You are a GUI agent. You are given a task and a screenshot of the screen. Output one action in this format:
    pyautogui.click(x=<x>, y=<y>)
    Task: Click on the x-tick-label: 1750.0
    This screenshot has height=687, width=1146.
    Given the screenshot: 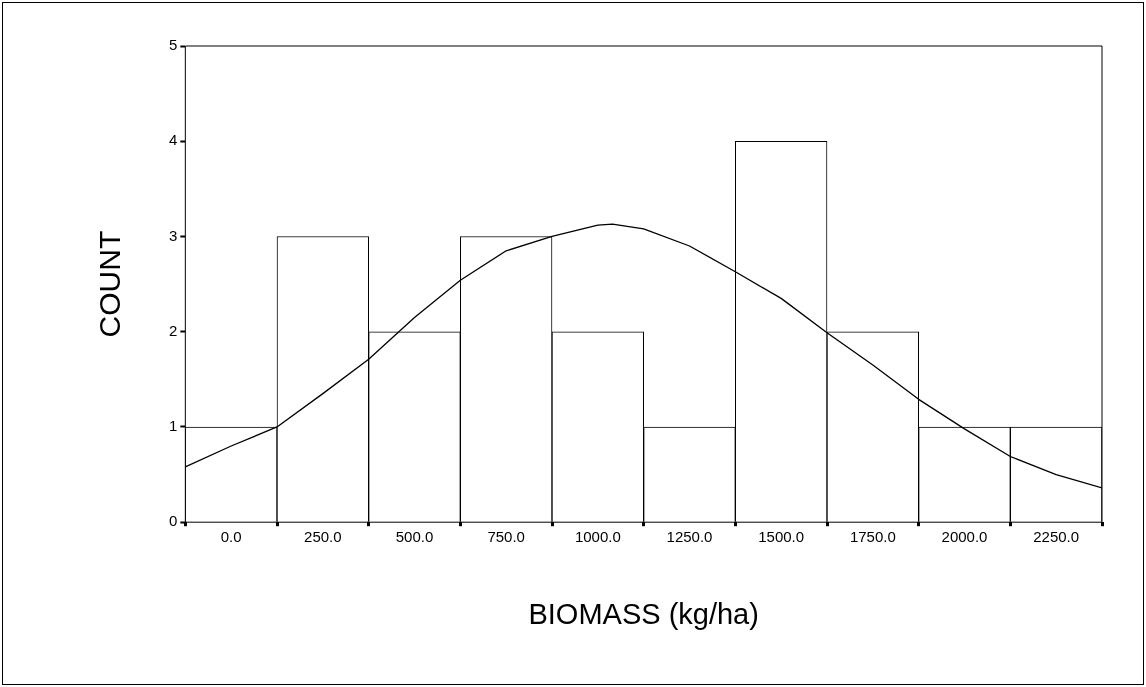 What is the action you would take?
    pyautogui.click(x=872, y=537)
    